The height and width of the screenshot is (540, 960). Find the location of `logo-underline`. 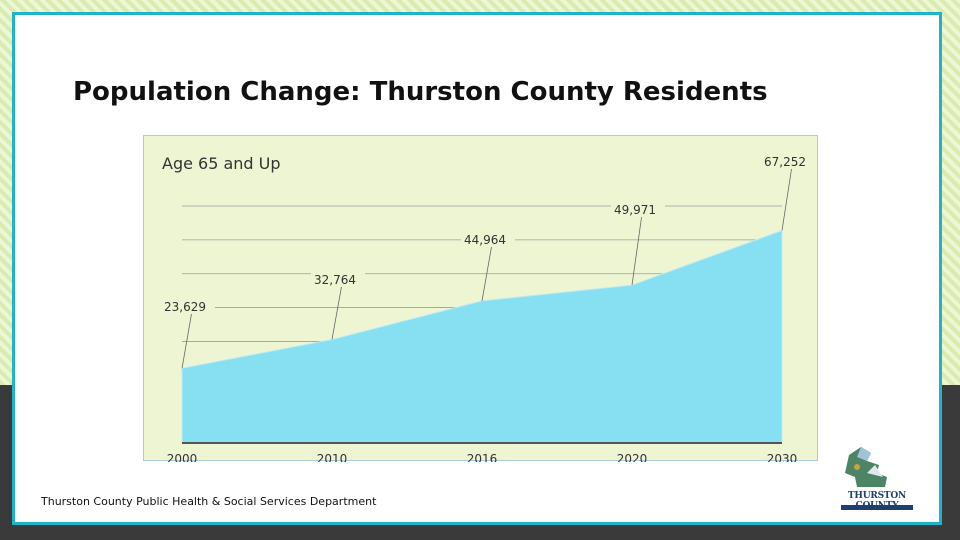

logo-underline is located at coordinates (877, 507).